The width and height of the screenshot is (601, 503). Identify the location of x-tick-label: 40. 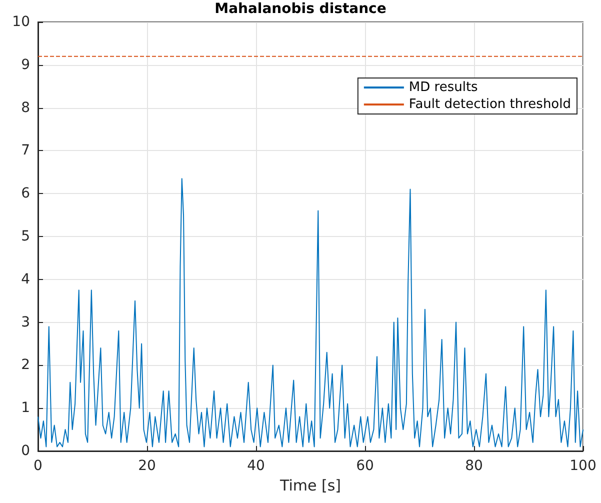
(256, 466).